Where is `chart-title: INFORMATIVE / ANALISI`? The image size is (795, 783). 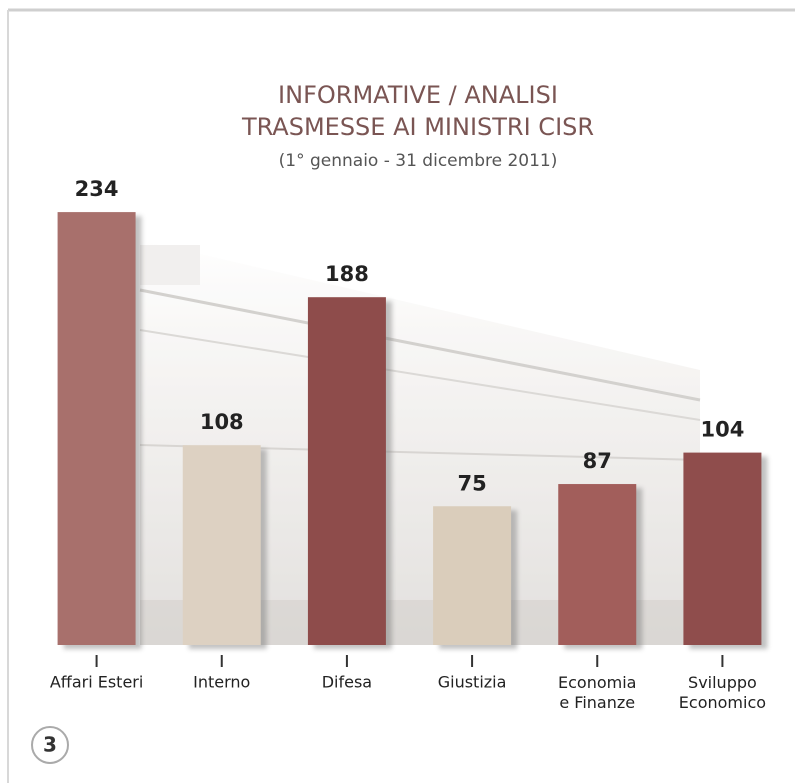
chart-title: INFORMATIVE / ANALISI is located at coordinates (418, 95).